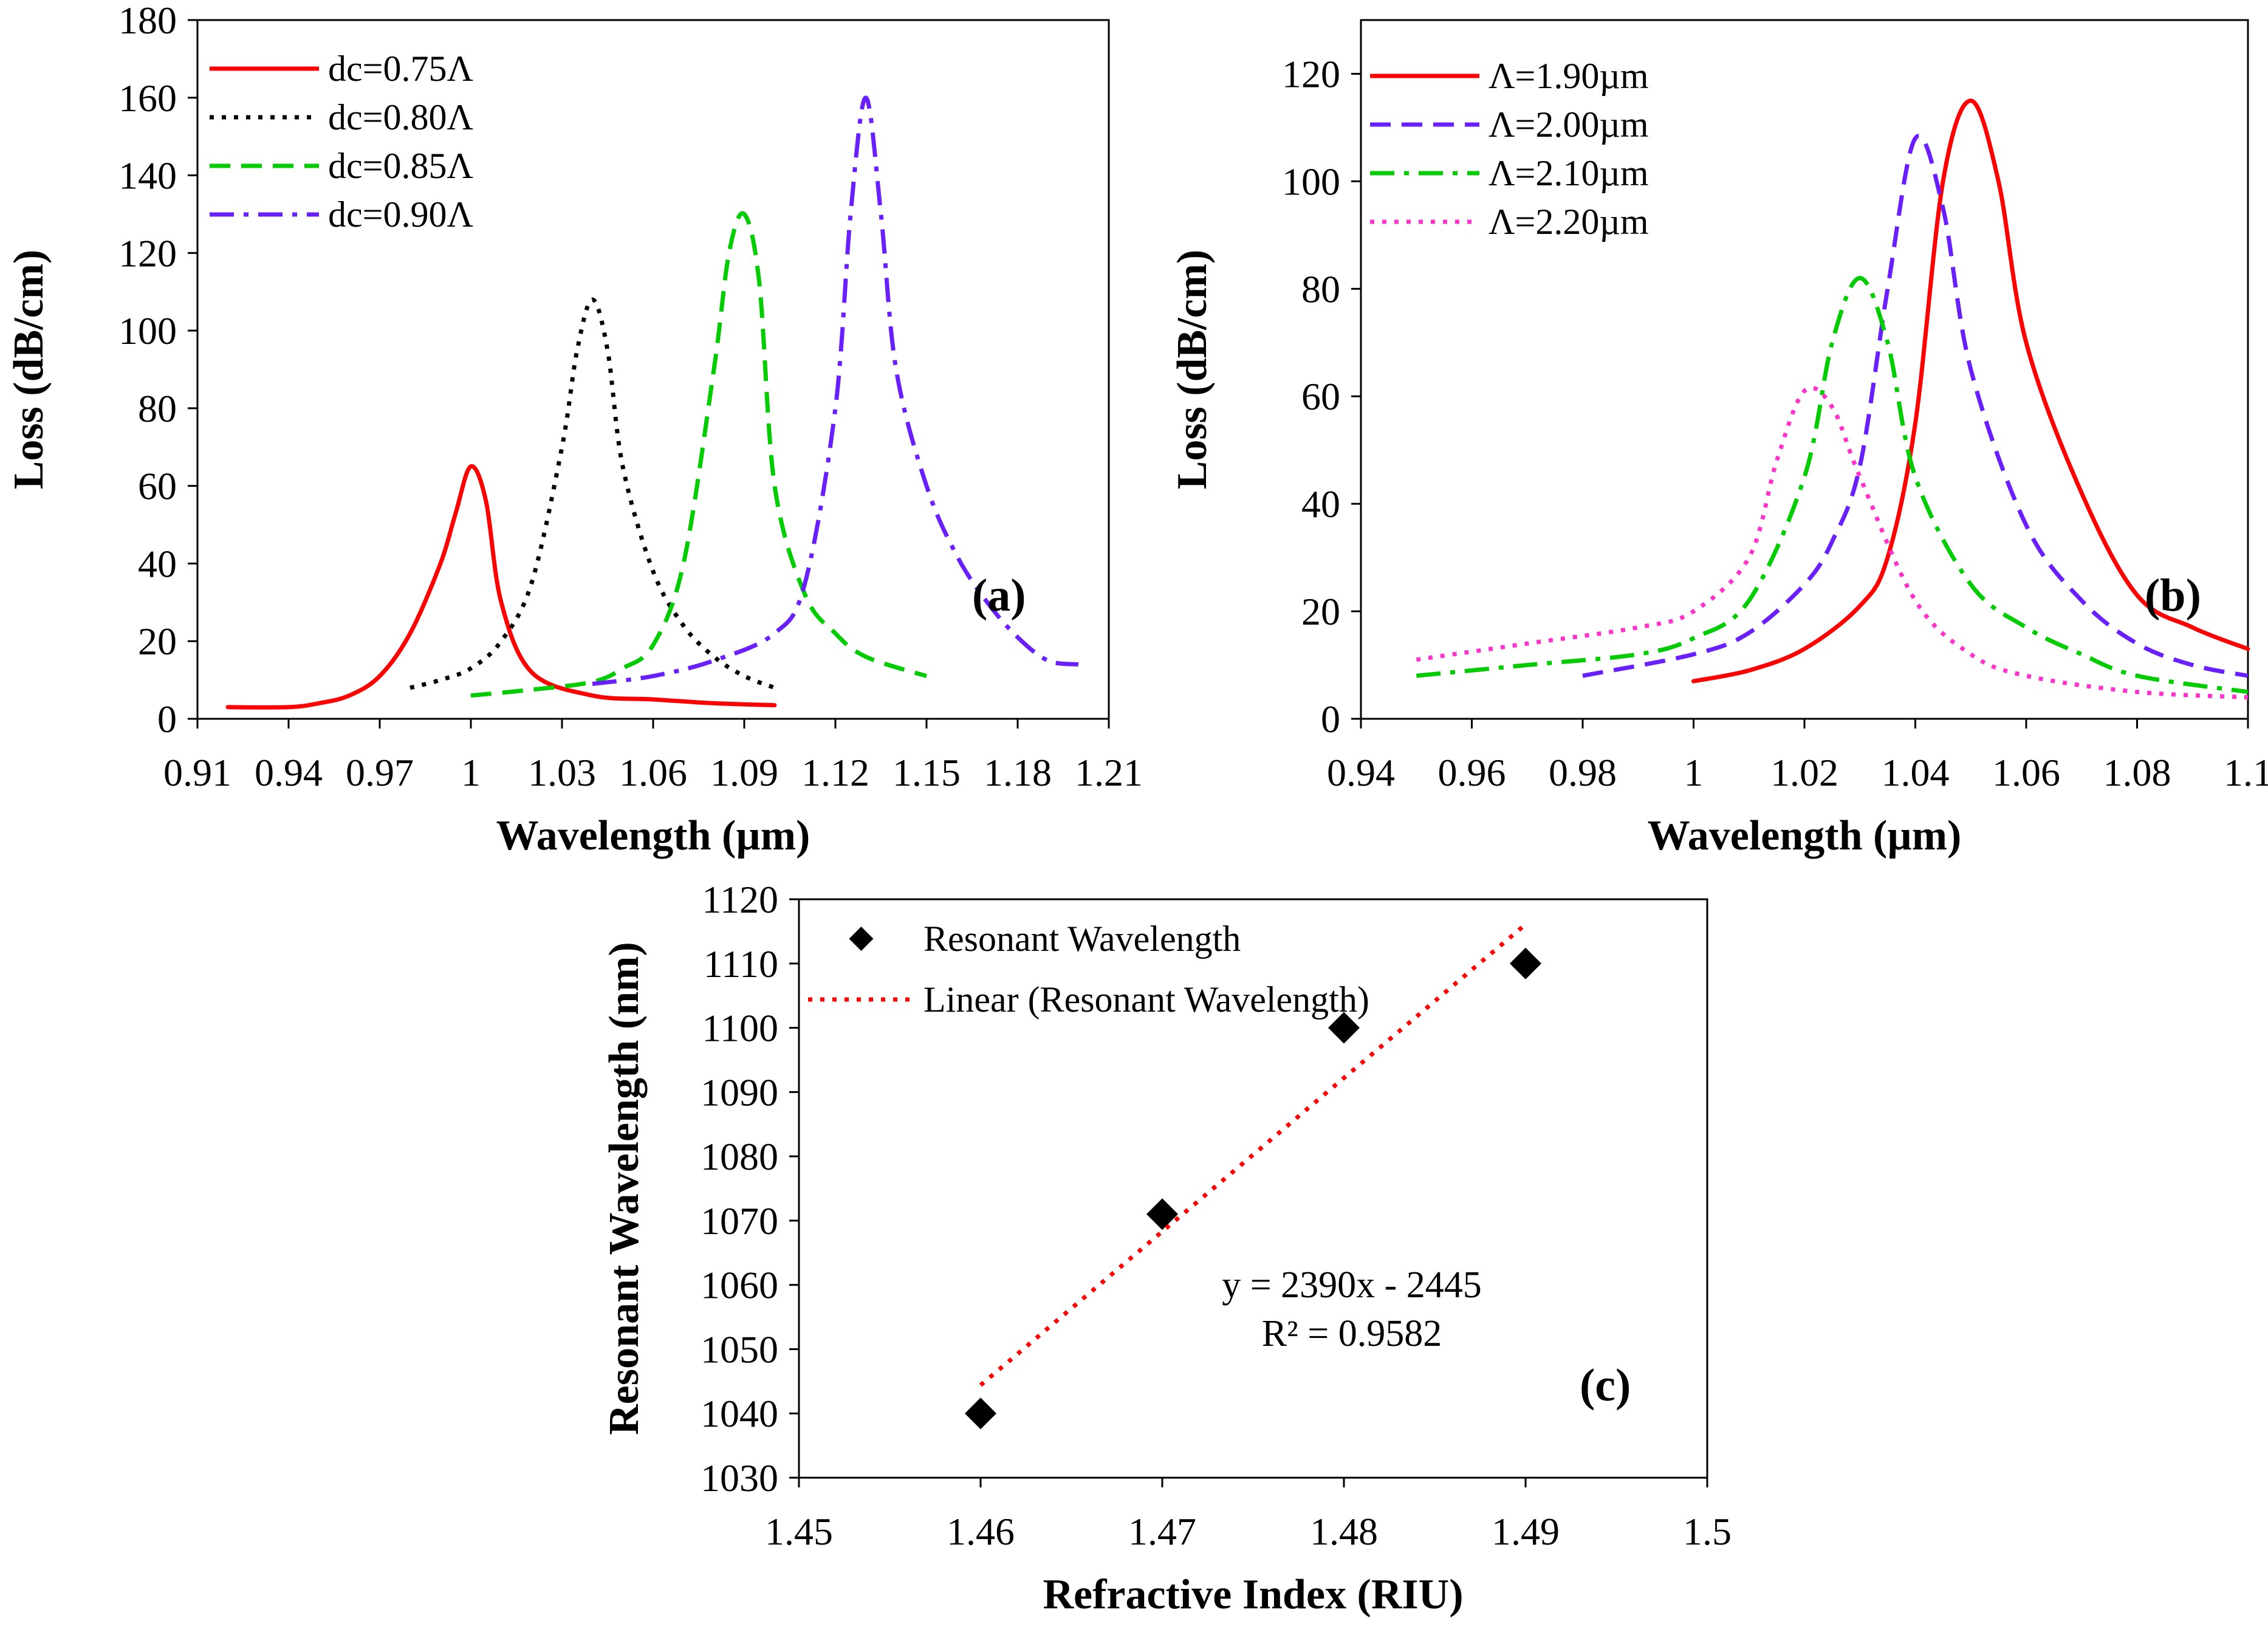  Describe the element at coordinates (739, 1221) in the screenshot. I see `y-tick-label: 1070` at that location.